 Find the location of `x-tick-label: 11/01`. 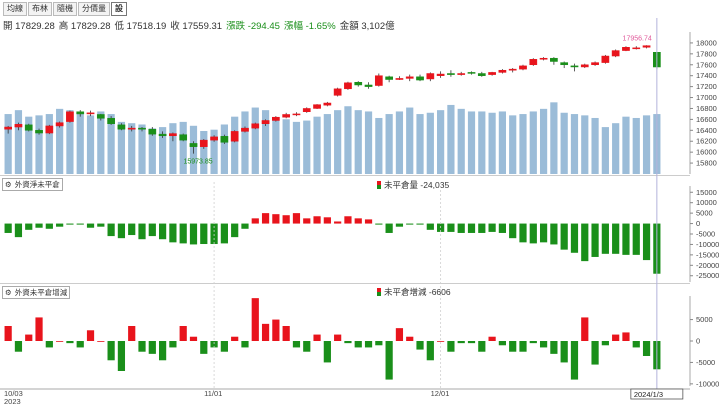

x-tick-label: 11/01 is located at coordinates (213, 393).